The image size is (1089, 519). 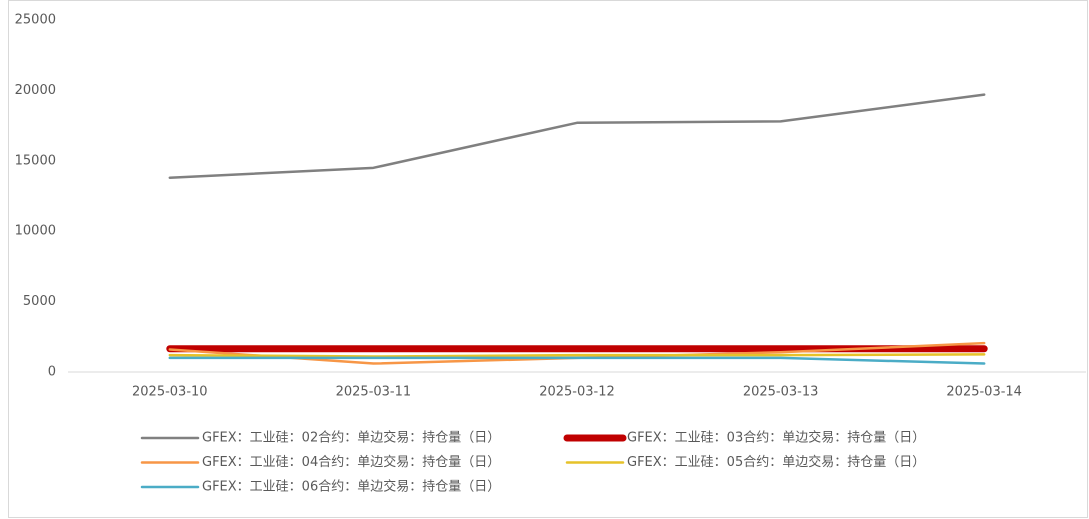 I want to click on y-tick-label: 5000, so click(x=39, y=301).